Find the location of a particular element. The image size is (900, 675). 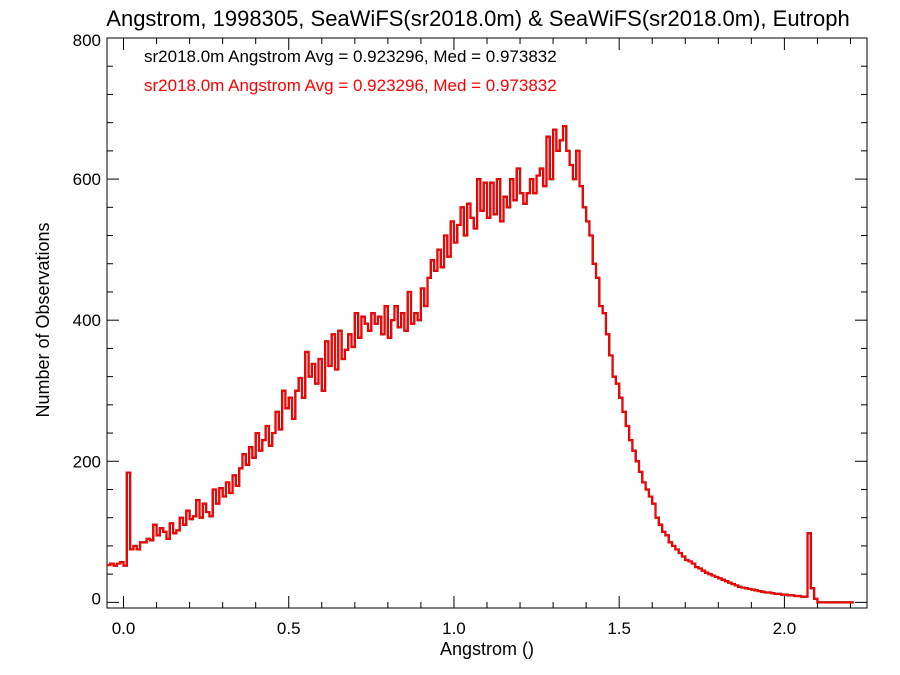

x-tick-label: 0.5 is located at coordinates (289, 628).